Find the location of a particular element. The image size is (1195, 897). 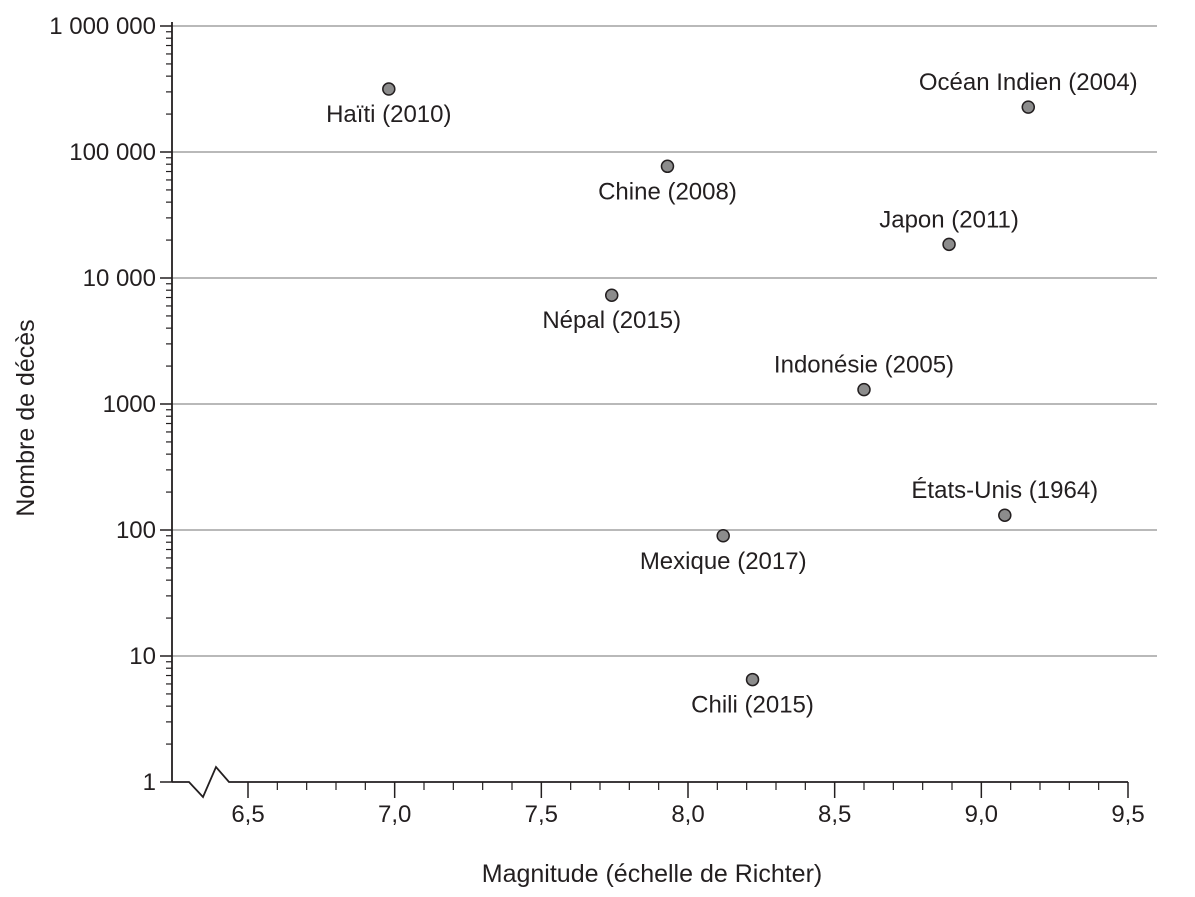

x-tick-label: 8,0 is located at coordinates (687, 814).